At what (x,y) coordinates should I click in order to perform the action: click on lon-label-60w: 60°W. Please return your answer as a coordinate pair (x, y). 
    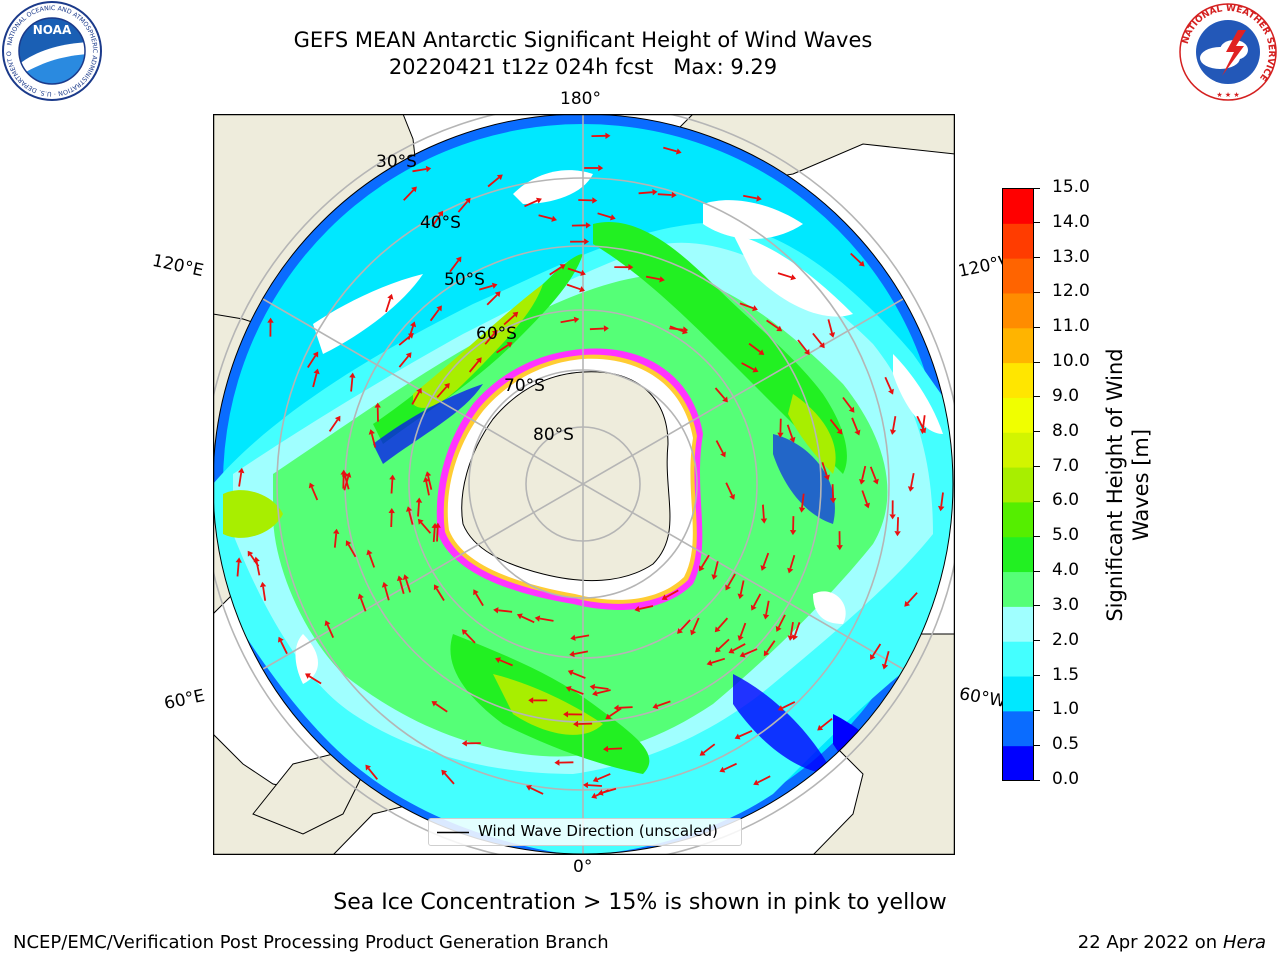
    Looking at the image, I should click on (982, 698).